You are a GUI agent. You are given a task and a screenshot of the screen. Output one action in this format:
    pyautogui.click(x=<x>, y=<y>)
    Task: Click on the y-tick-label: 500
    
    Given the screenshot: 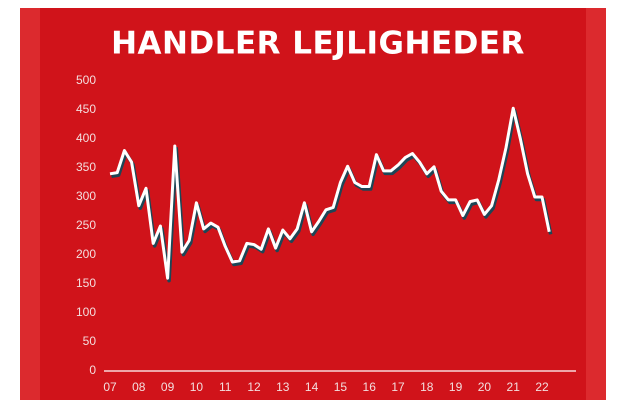 What is the action you would take?
    pyautogui.click(x=86, y=80)
    